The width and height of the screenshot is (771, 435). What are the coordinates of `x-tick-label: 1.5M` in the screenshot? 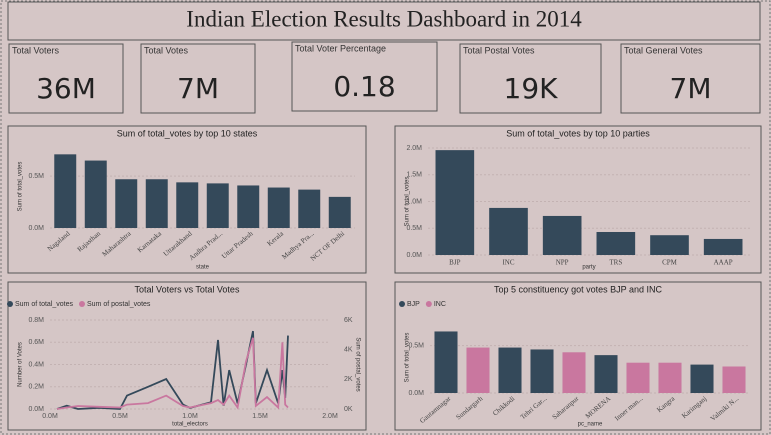 It's located at (260, 416).